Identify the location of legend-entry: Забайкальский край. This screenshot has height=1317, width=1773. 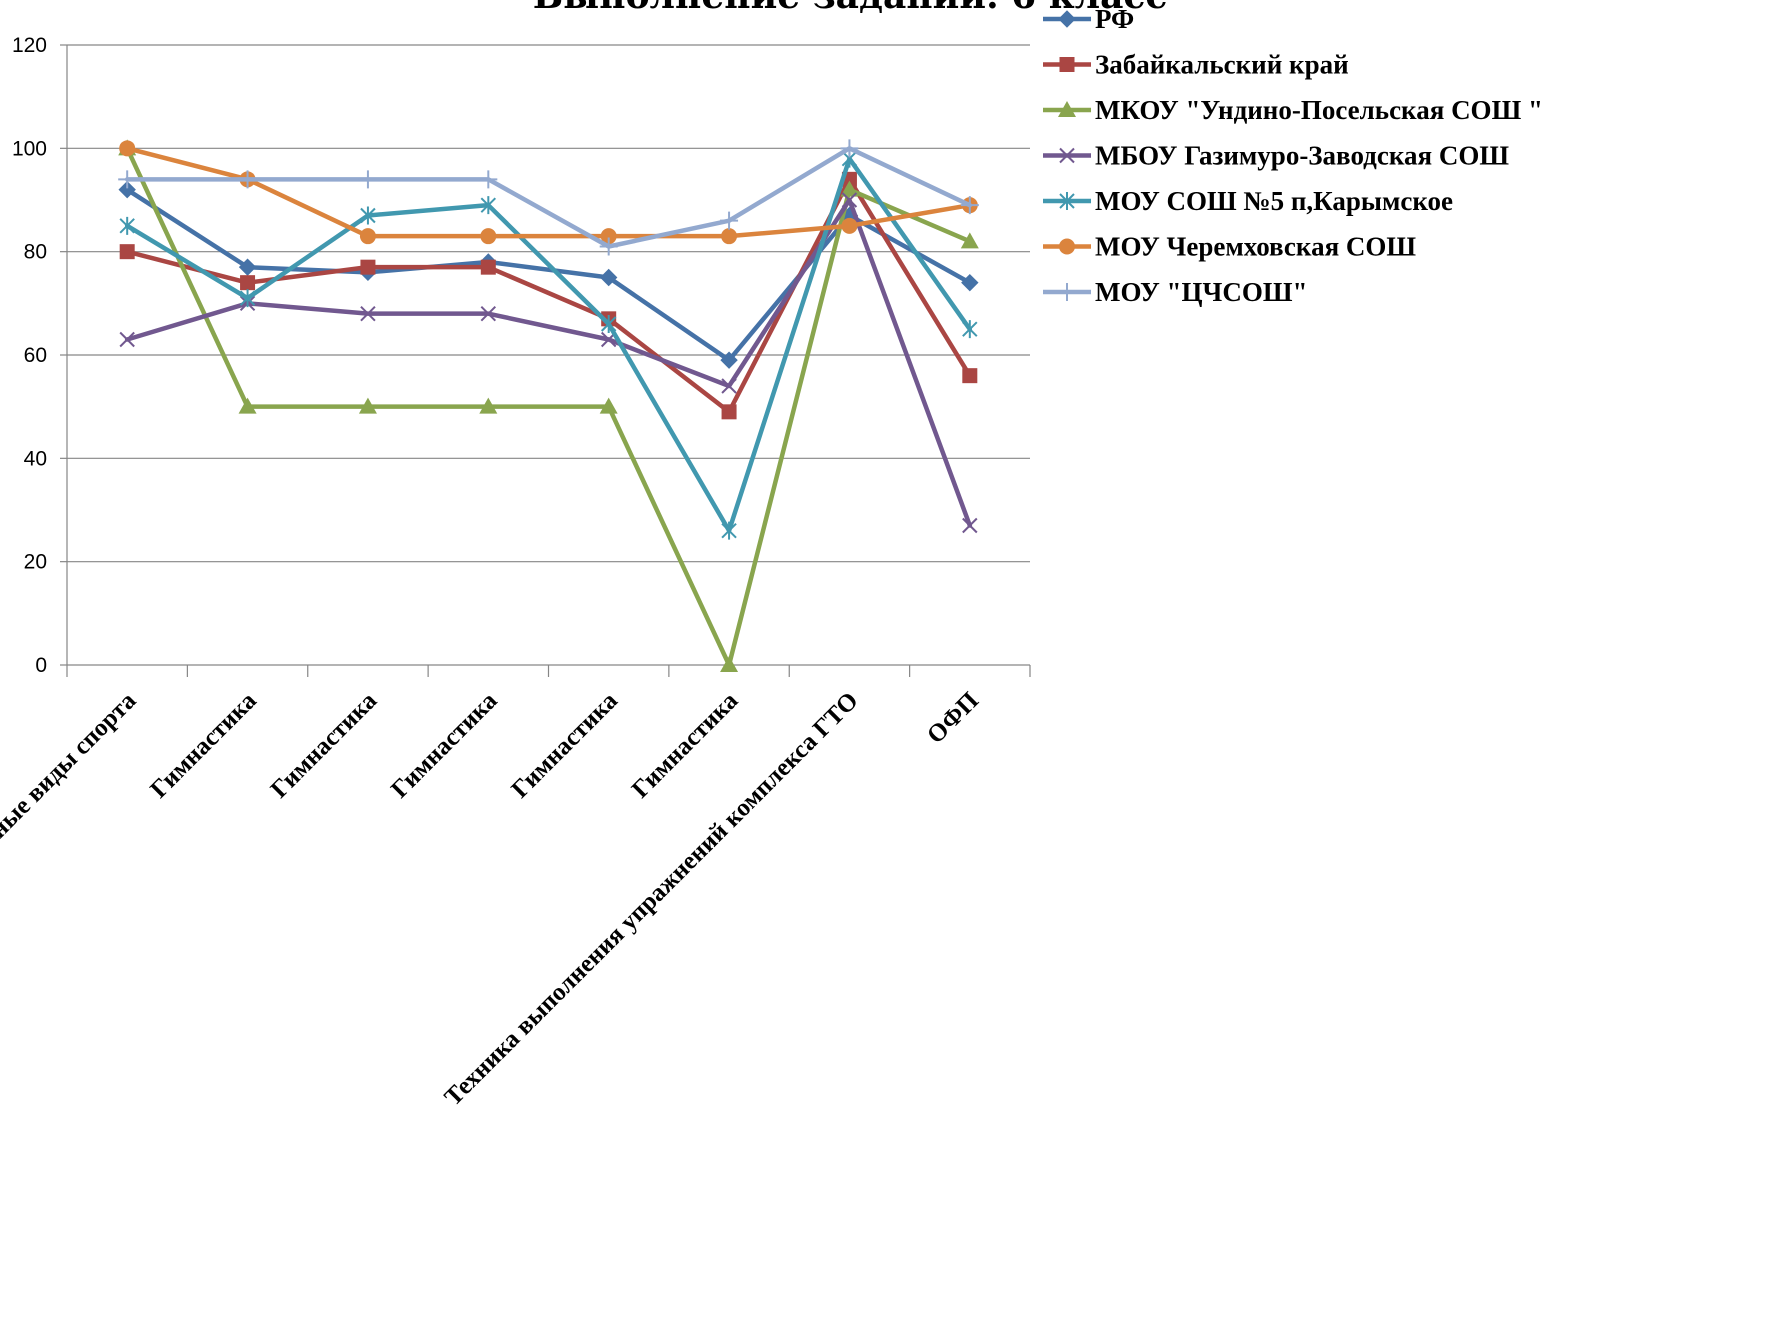
(1196, 65).